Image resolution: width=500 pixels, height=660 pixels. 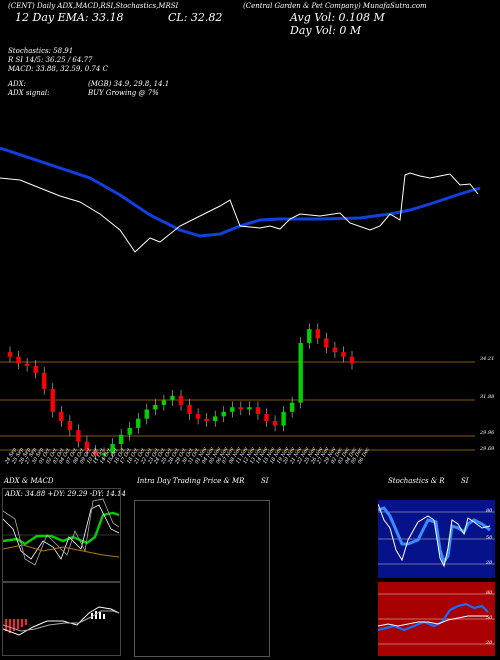 I want to click on ema-line, so click(x=240, y=192).